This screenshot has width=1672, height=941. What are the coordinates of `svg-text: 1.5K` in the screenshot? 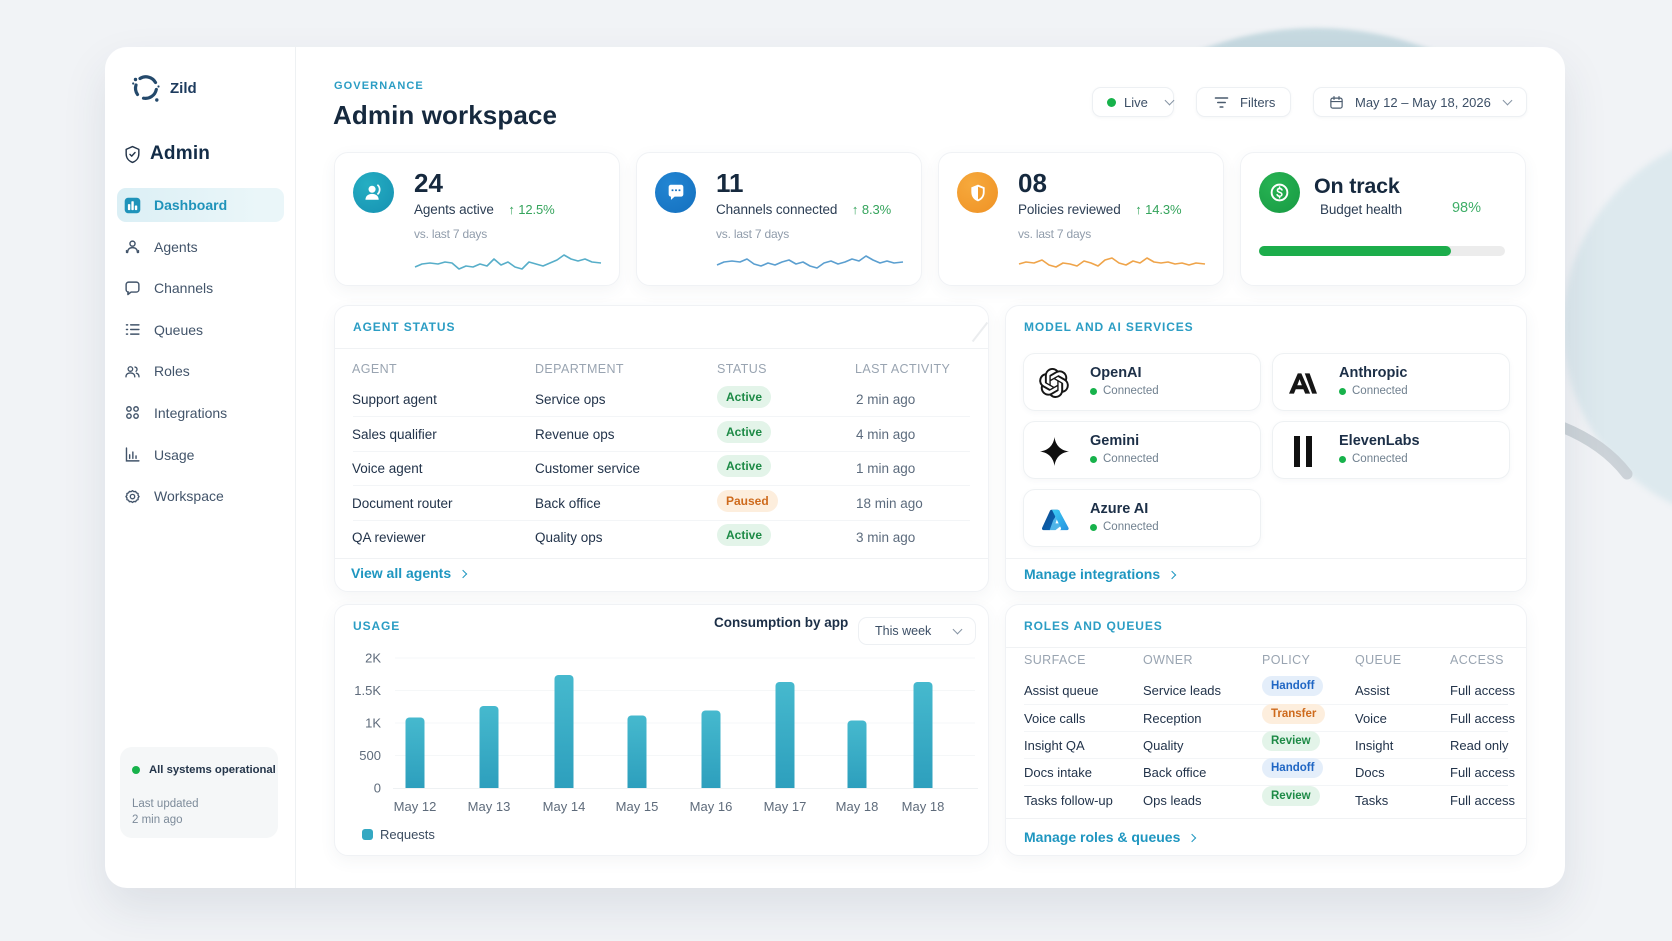 It's located at (367, 690).